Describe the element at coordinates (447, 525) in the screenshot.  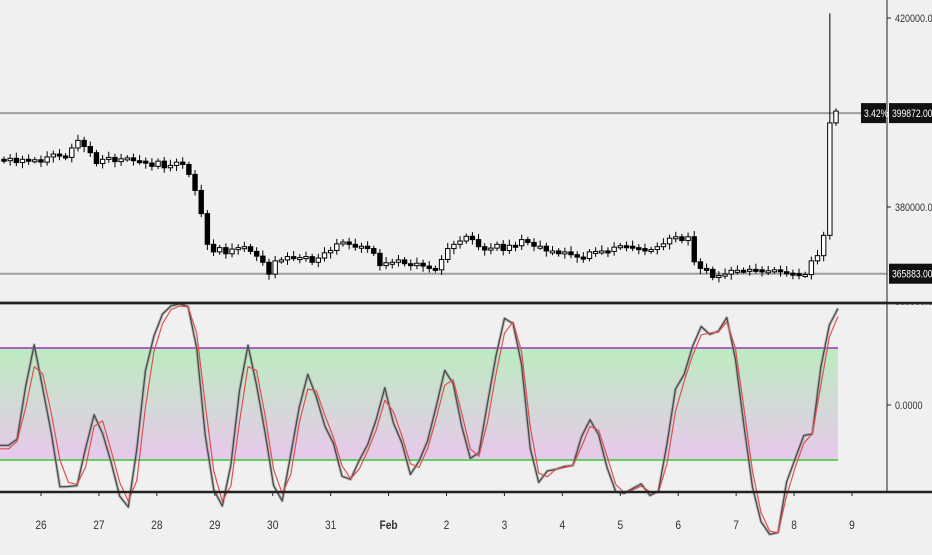
I see `x-tick-label: 2` at that location.